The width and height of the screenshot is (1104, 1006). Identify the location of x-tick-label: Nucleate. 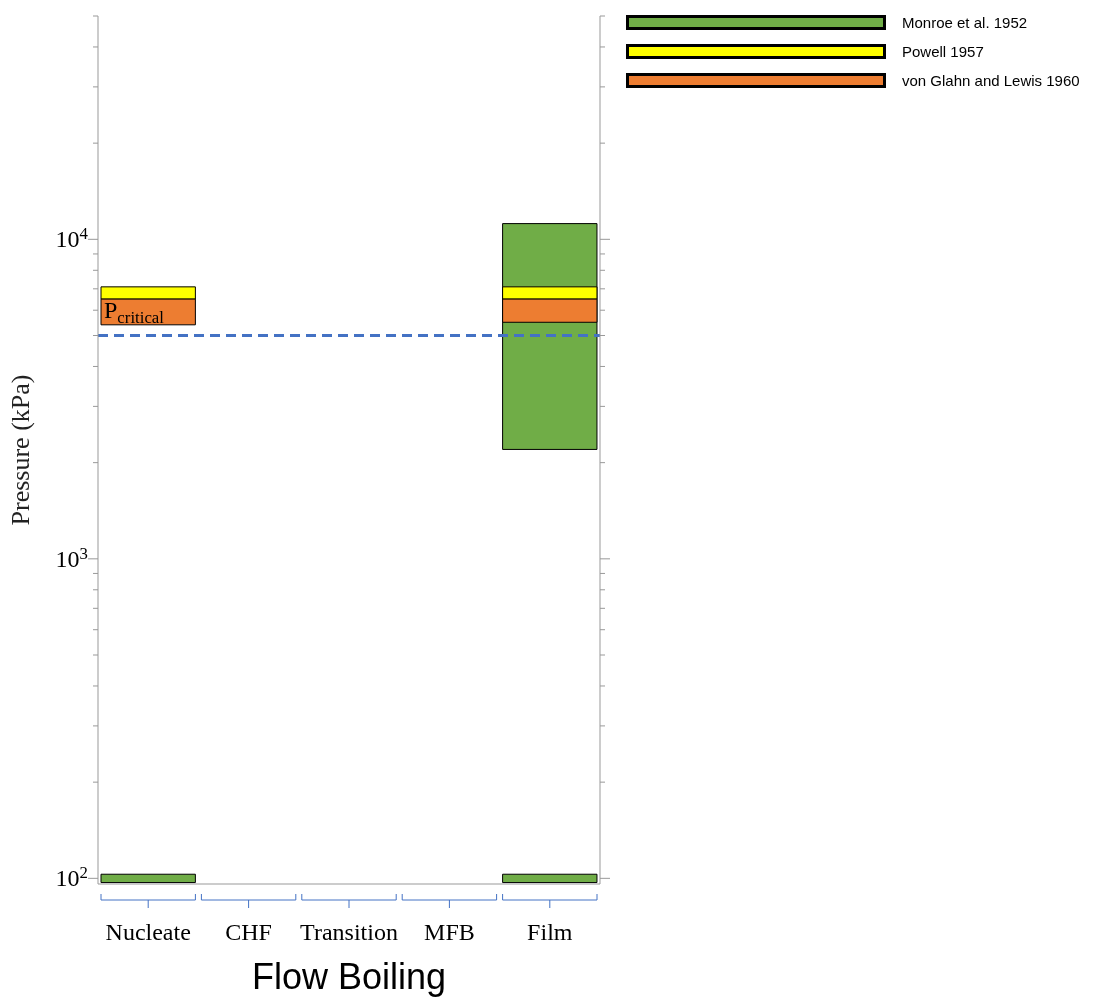
(148, 932).